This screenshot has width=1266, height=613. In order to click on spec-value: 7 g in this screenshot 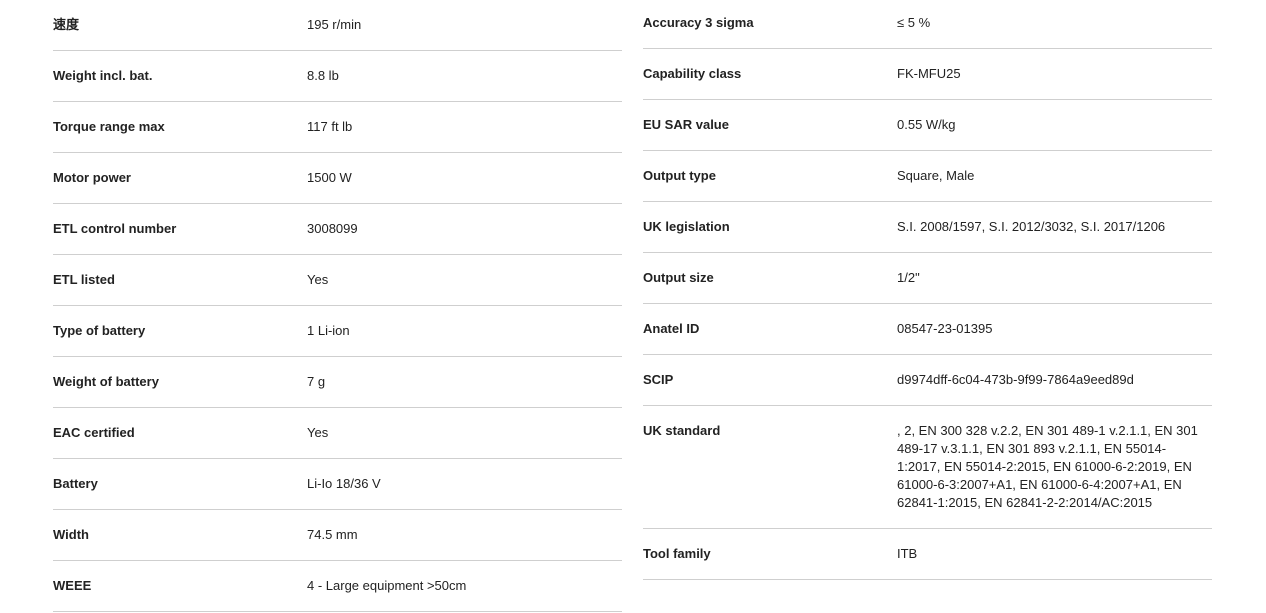, I will do `click(316, 381)`.